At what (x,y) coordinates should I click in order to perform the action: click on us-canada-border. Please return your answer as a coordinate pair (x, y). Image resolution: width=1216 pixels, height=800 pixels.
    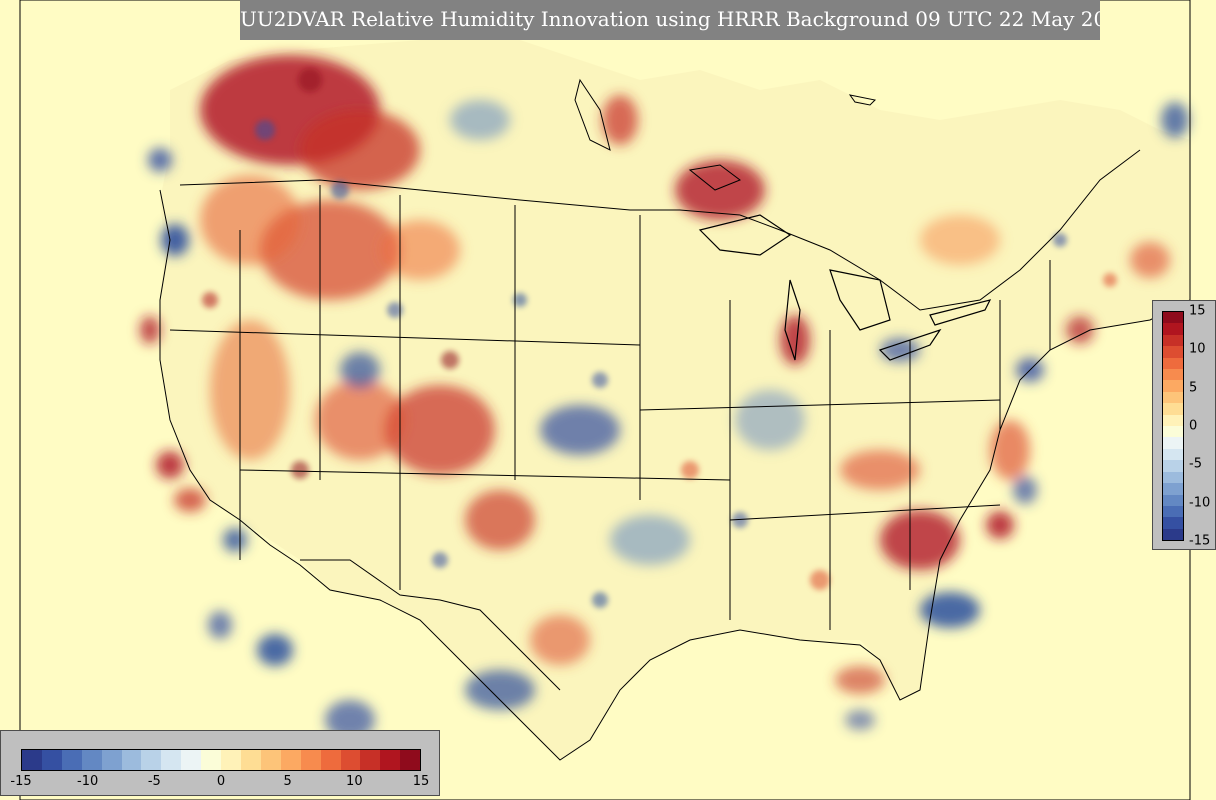
    Looking at the image, I should click on (460, 197).